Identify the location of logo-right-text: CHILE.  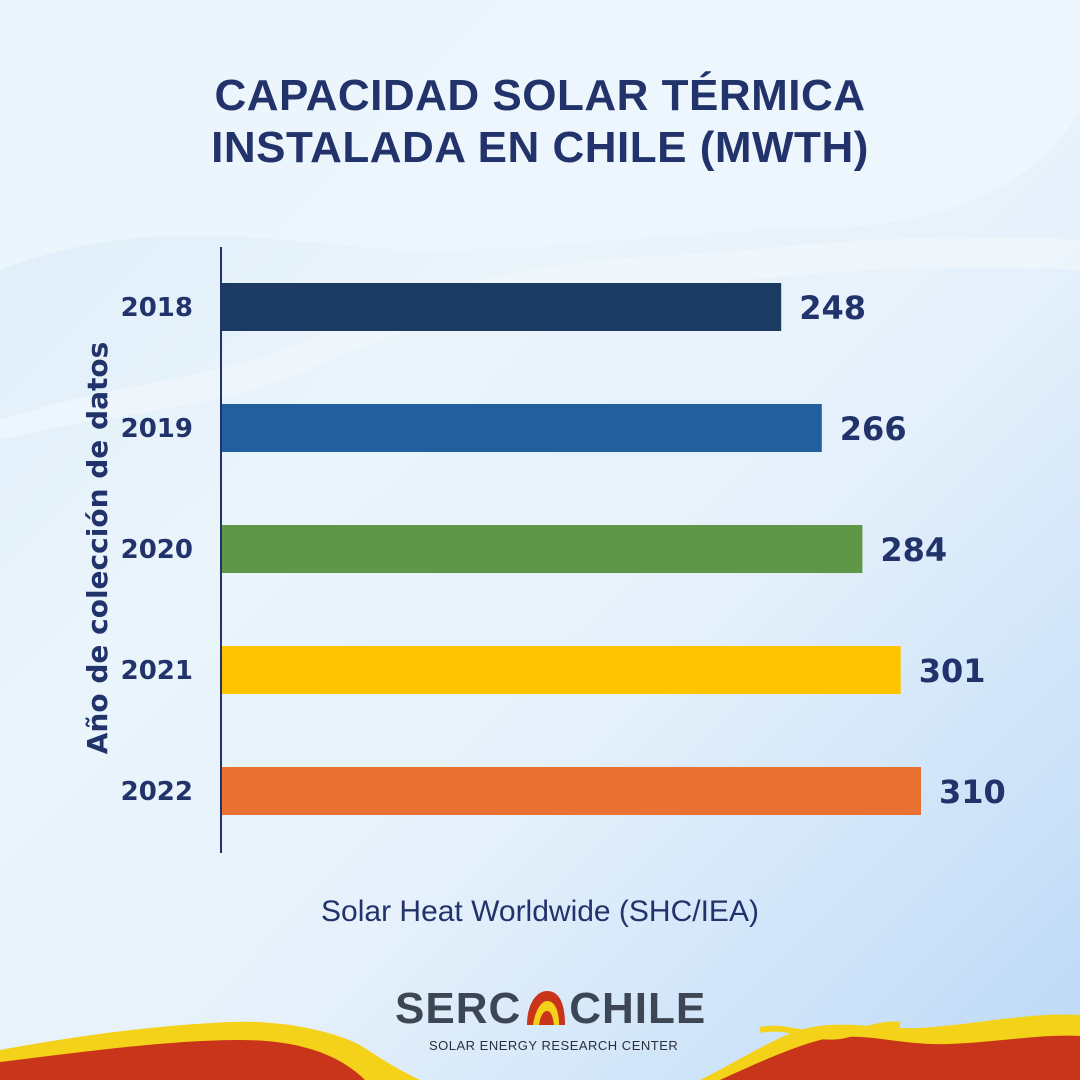
(638, 1008).